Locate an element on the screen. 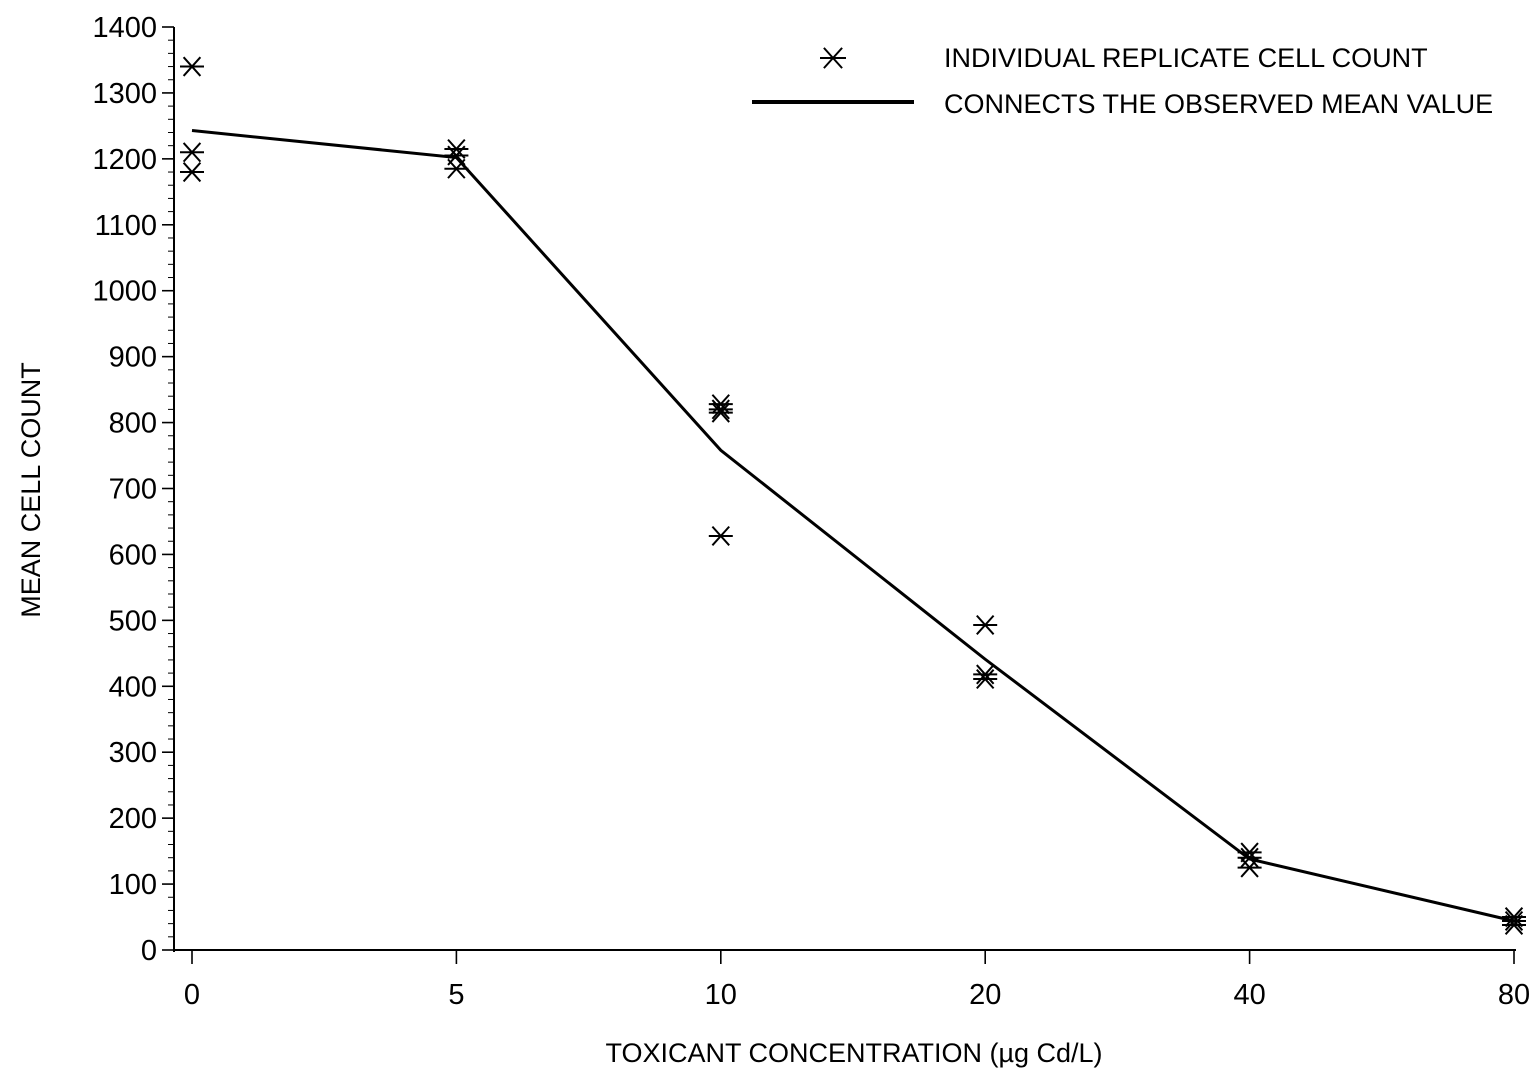 Image resolution: width=1536 pixels, height=1070 pixels. y-tick-label: 500 is located at coordinates (133, 621).